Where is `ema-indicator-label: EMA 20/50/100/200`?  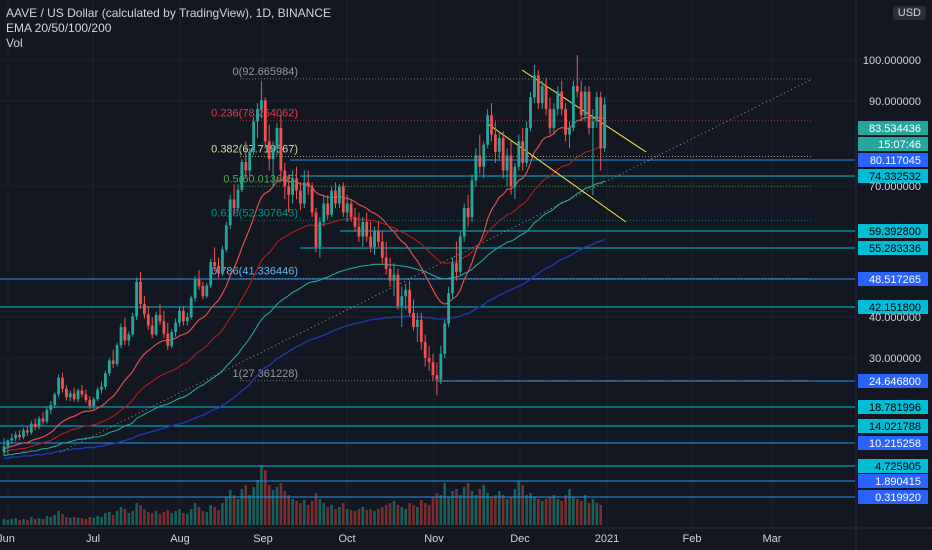 ema-indicator-label: EMA 20/50/100/200 is located at coordinates (59, 28).